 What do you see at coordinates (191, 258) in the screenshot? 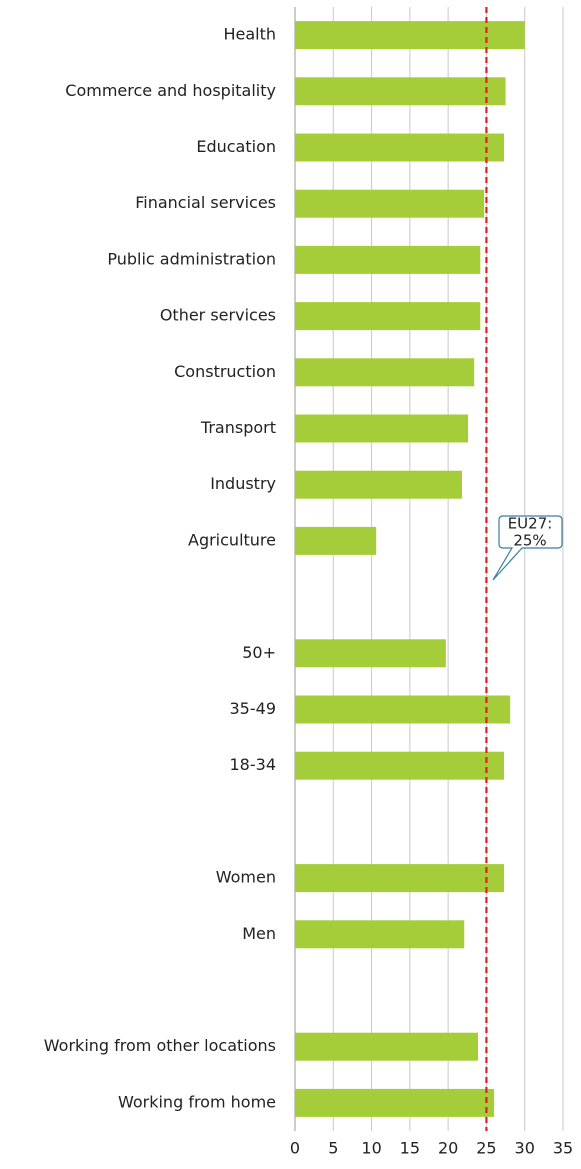
I see `y-tick-label: Public administration` at bounding box center [191, 258].